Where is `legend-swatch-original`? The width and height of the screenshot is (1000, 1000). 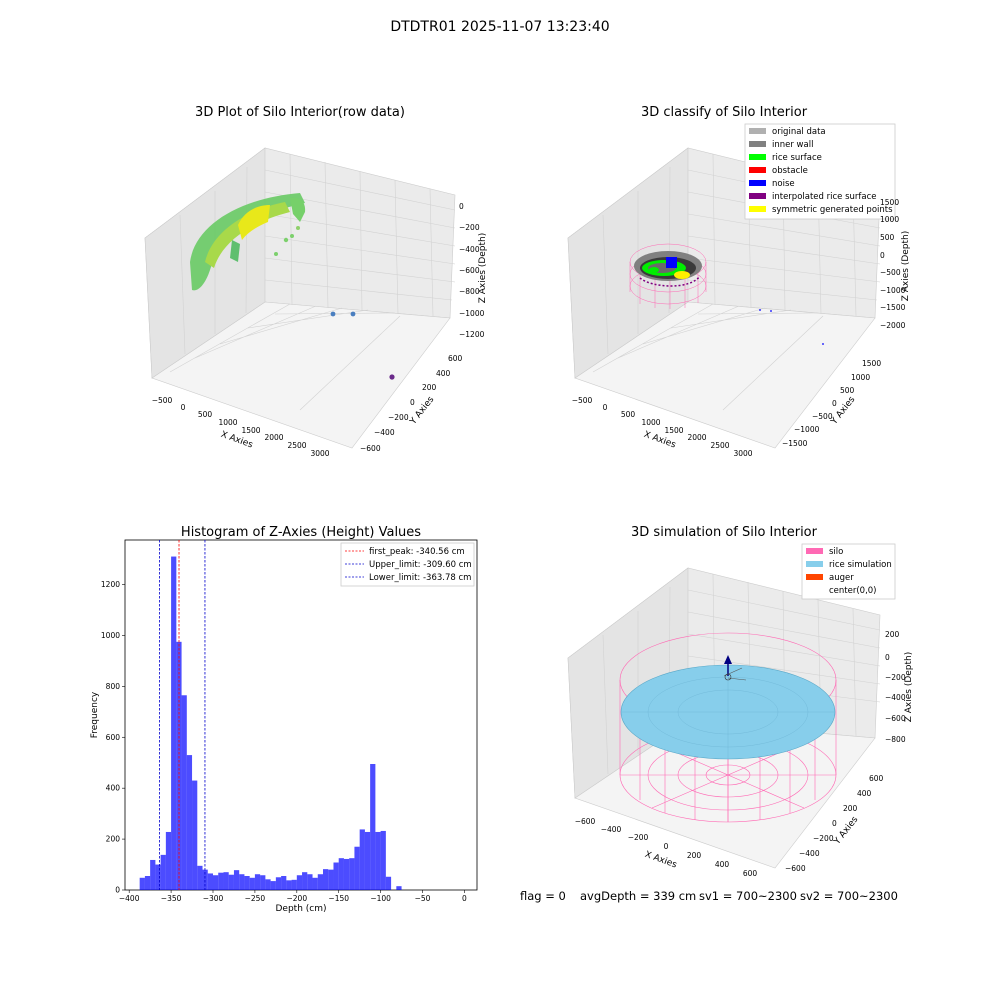 legend-swatch-original is located at coordinates (757, 131).